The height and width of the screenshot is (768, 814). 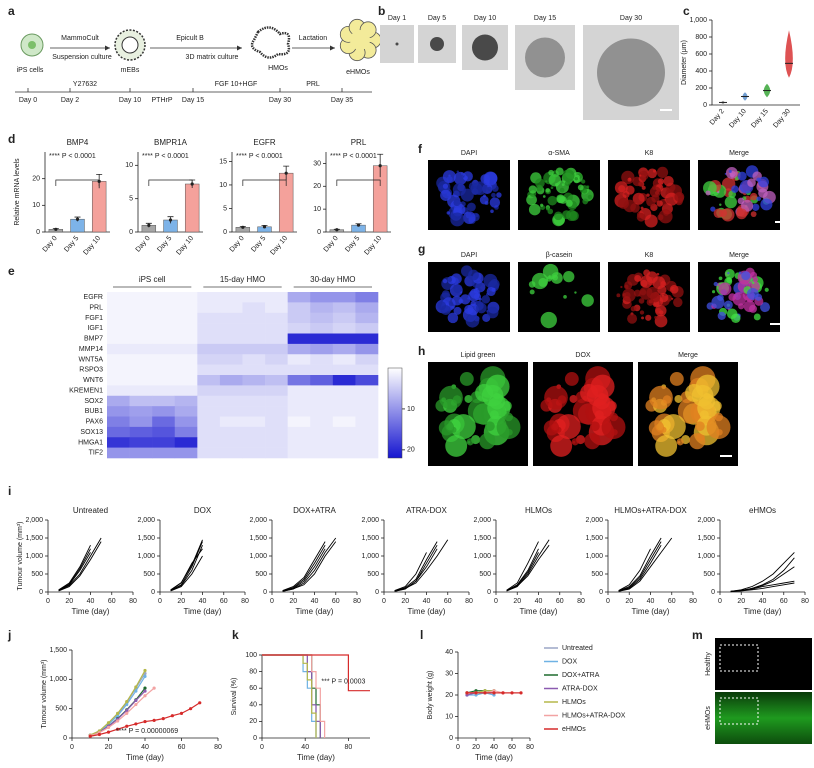 I want to click on day-label: Day 10, so click(x=130, y=100).